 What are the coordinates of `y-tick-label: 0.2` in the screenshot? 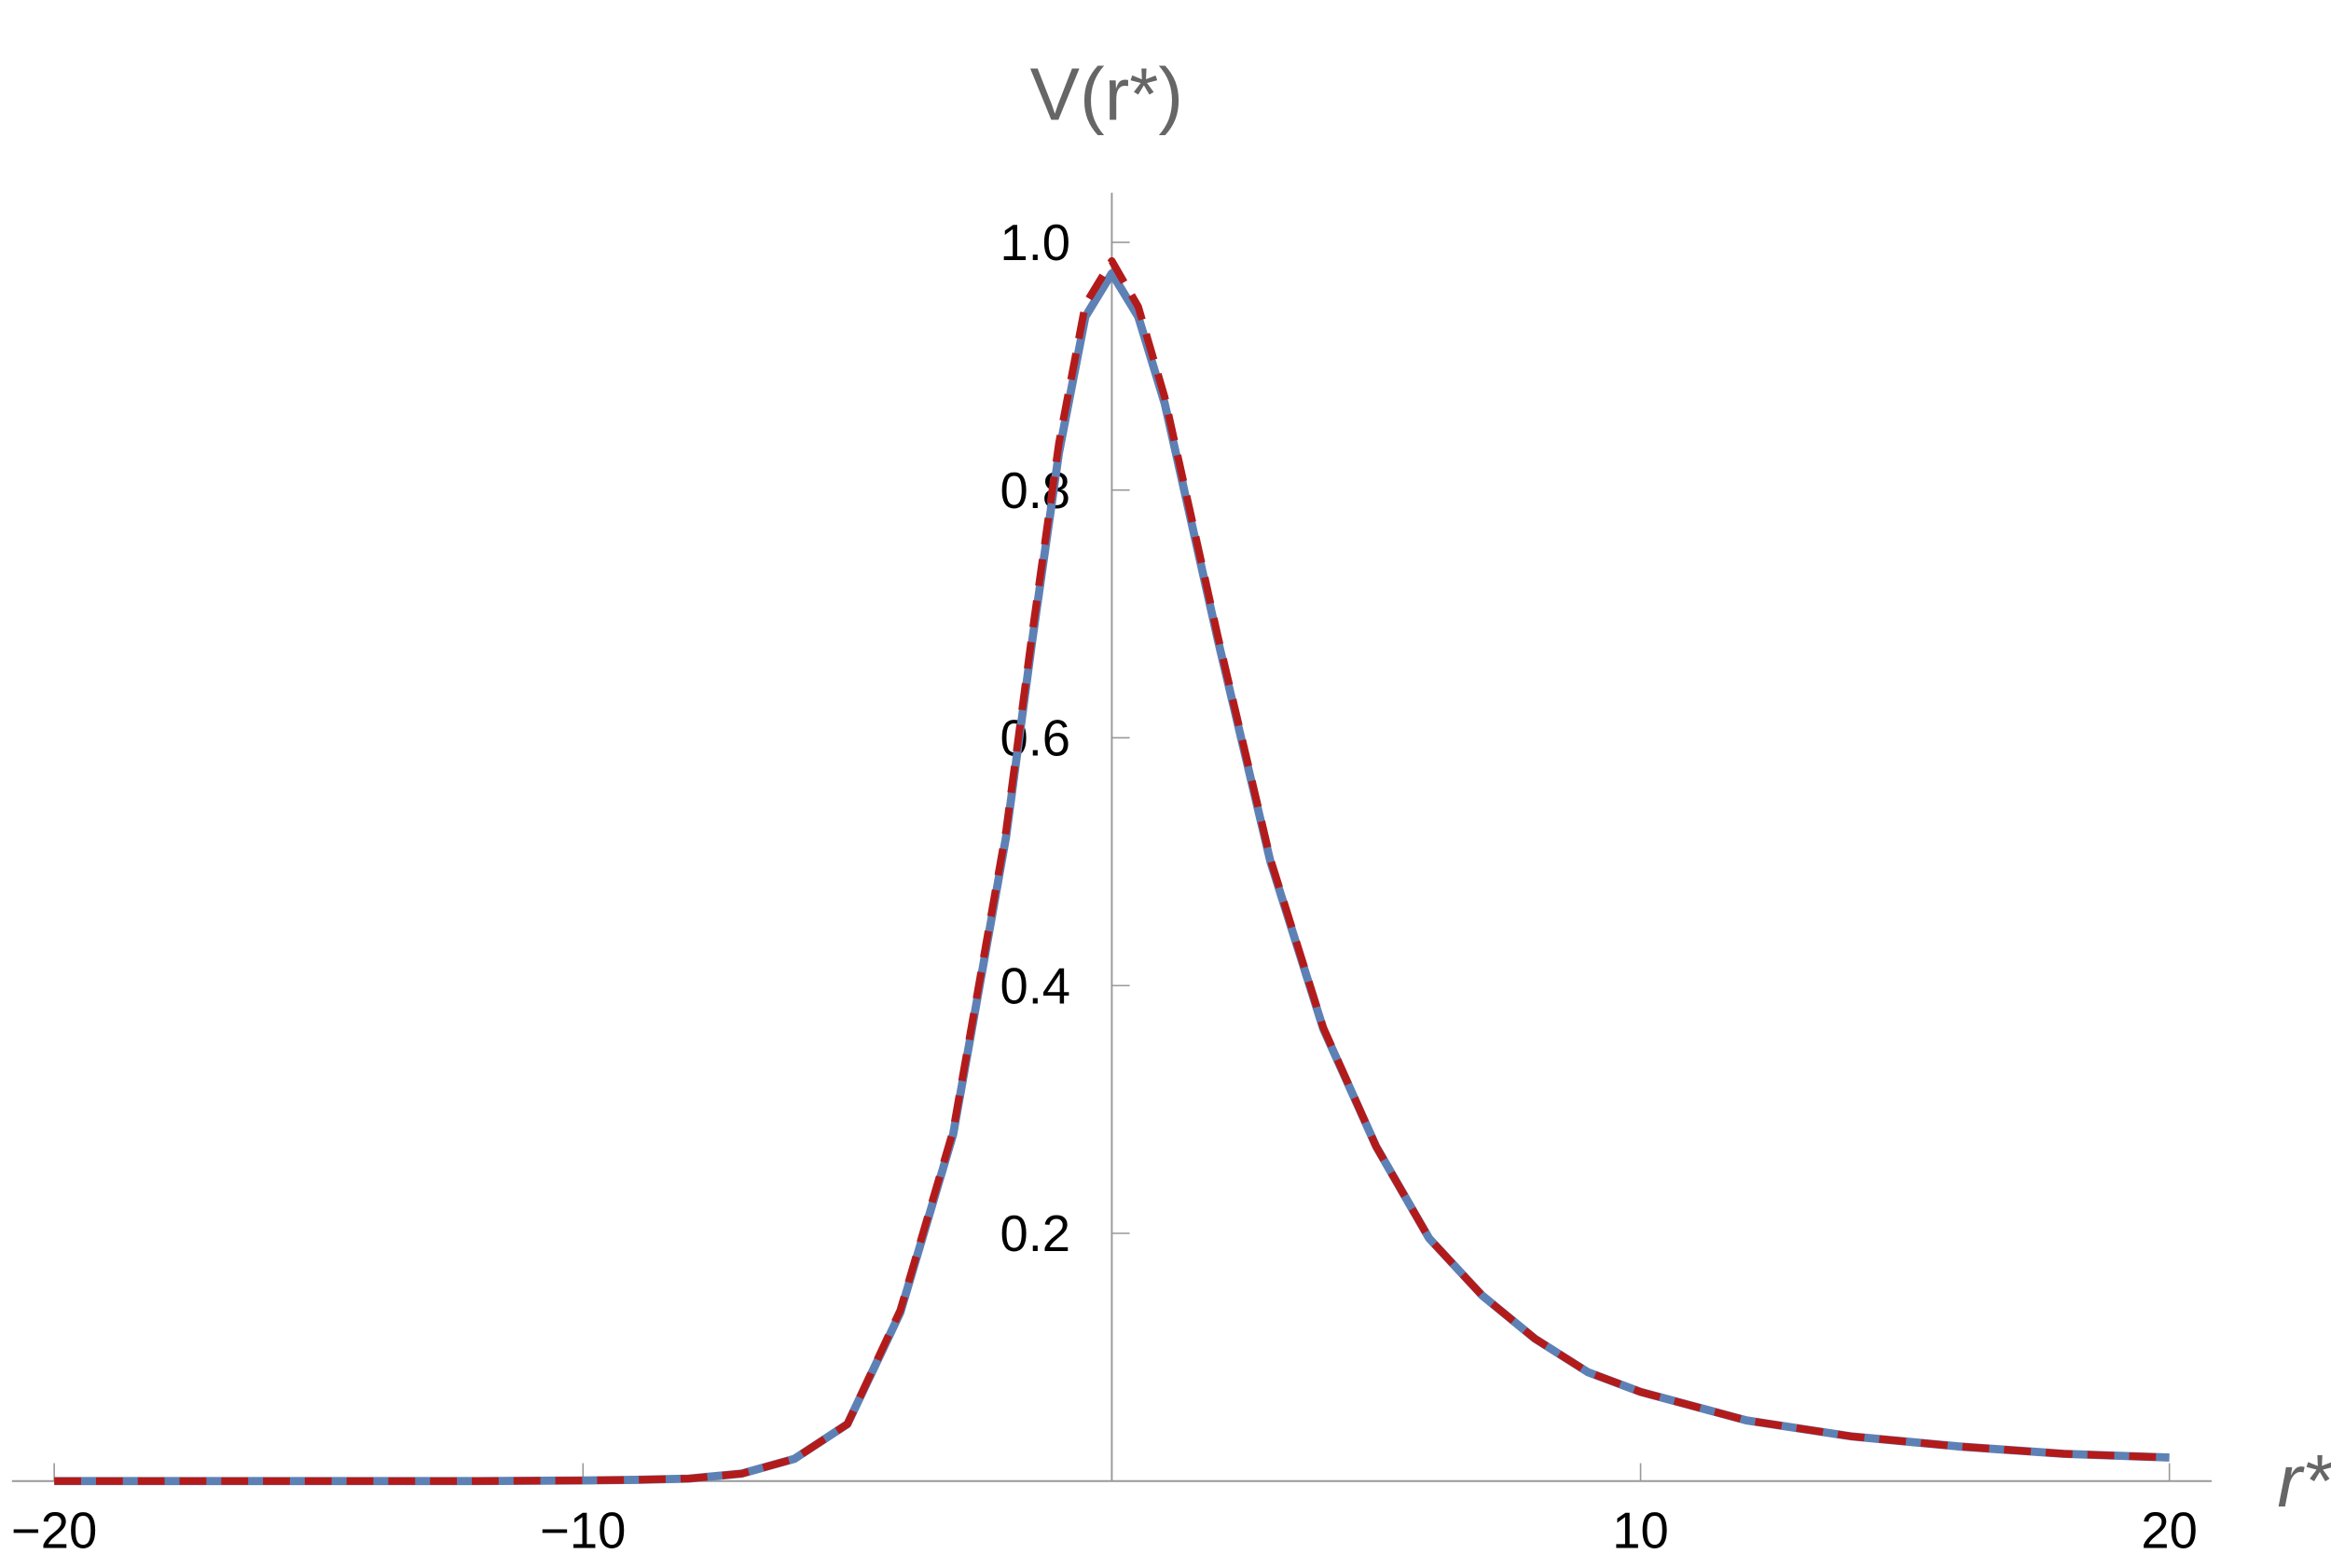 It's located at (1035, 1233).